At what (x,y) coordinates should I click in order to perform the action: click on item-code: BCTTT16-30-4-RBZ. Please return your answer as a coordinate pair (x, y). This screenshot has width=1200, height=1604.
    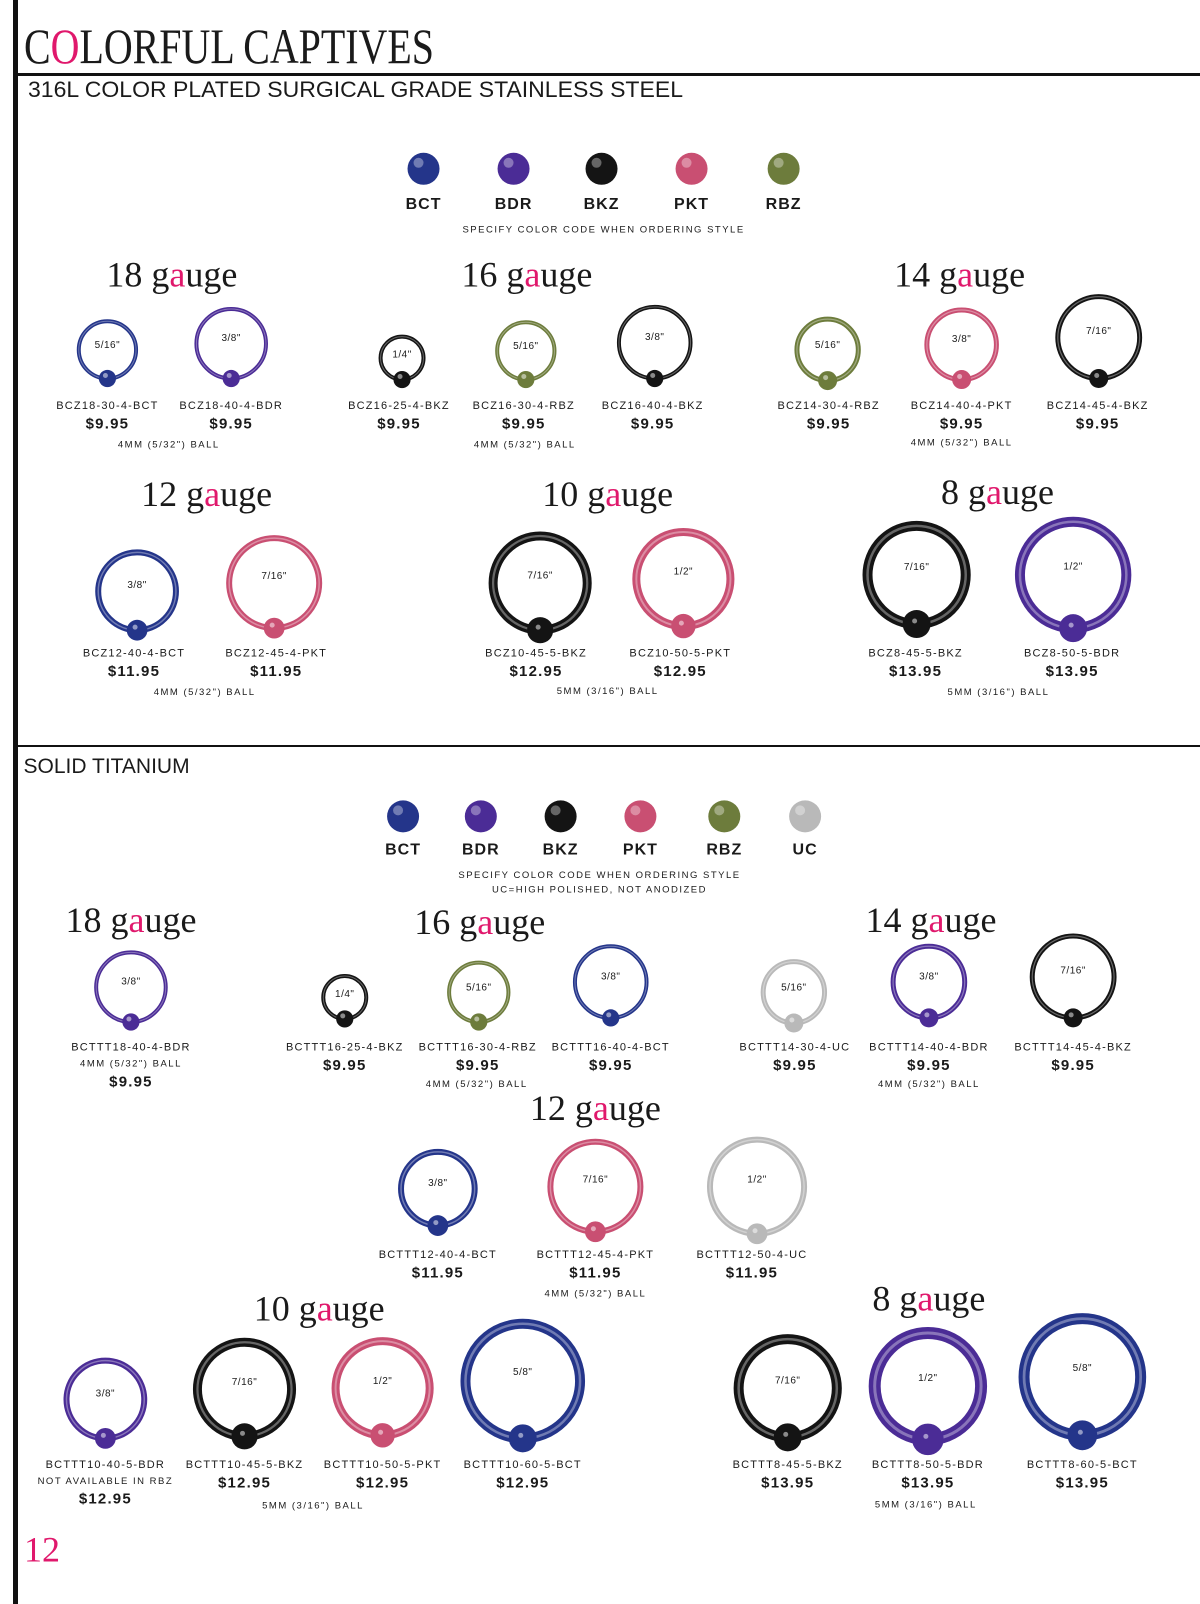
    Looking at the image, I should click on (478, 1047).